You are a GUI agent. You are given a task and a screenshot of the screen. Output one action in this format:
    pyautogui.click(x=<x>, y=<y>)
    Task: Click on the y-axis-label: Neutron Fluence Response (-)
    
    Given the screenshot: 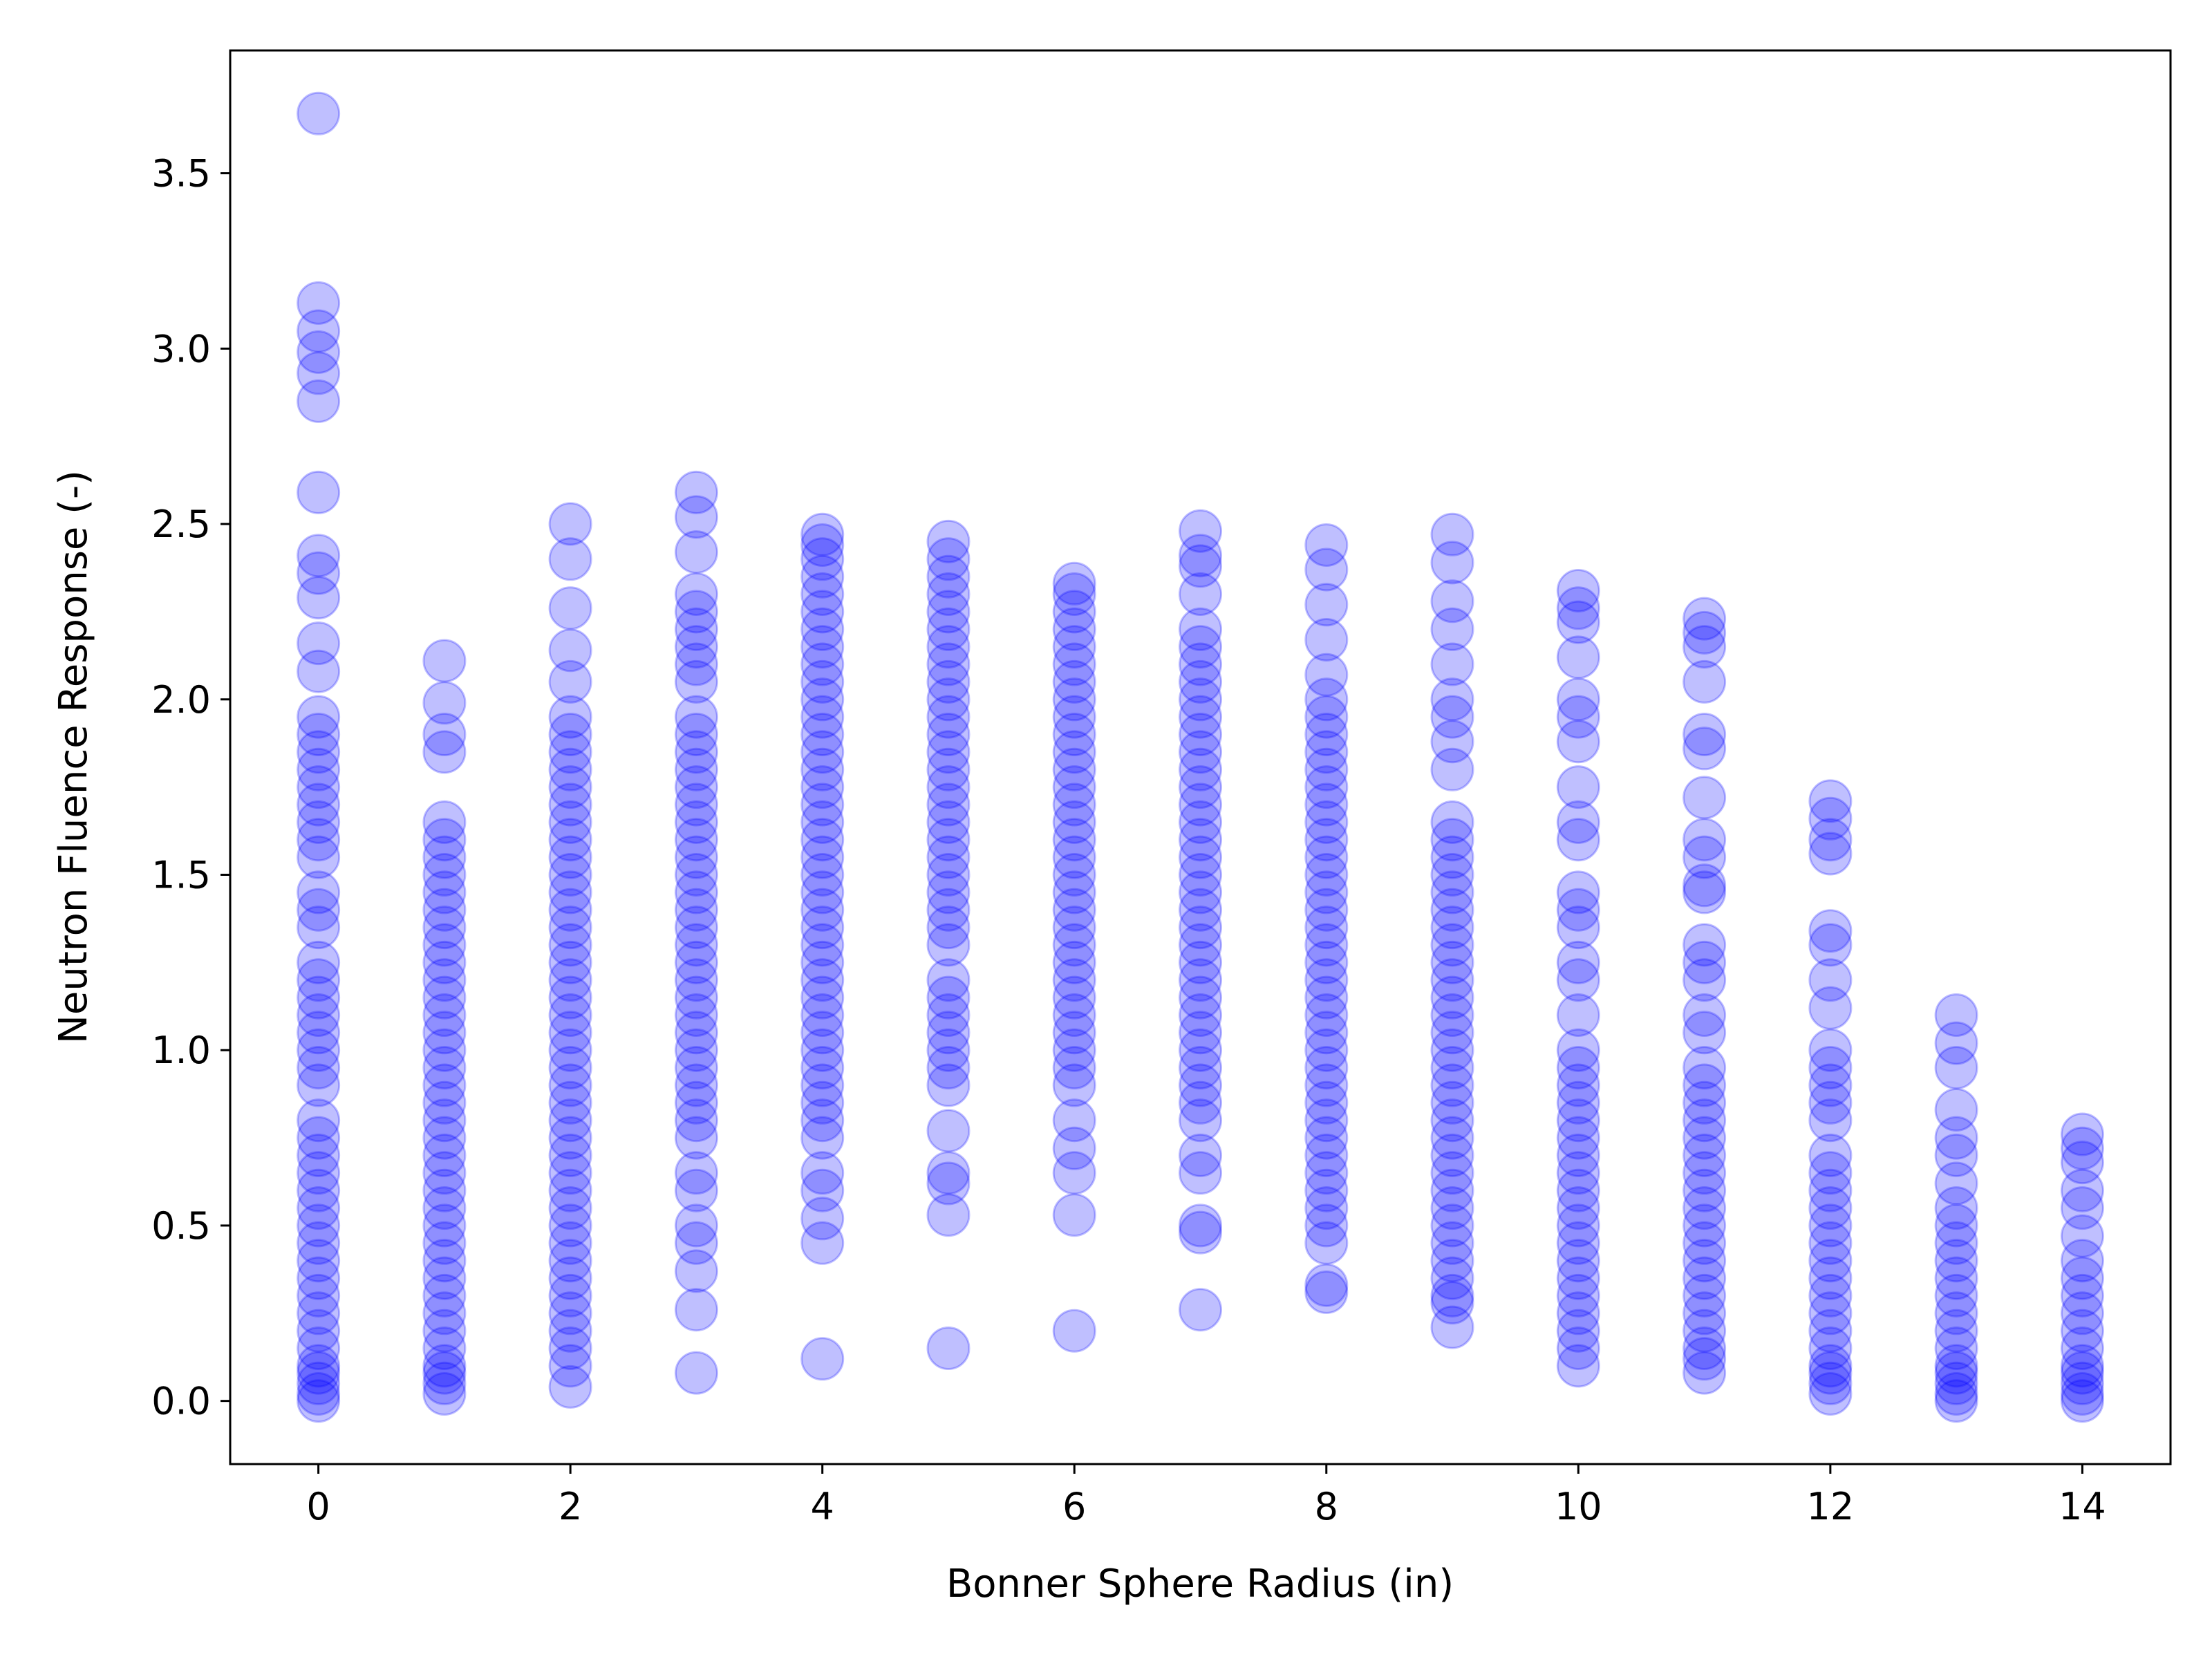 What is the action you would take?
    pyautogui.click(x=73, y=757)
    